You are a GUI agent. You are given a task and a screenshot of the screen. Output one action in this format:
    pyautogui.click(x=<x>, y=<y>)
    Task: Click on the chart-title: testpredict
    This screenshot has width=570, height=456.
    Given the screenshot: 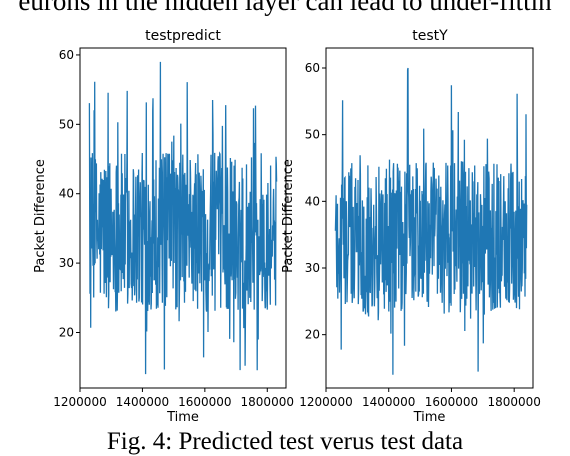 What is the action you would take?
    pyautogui.click(x=183, y=36)
    